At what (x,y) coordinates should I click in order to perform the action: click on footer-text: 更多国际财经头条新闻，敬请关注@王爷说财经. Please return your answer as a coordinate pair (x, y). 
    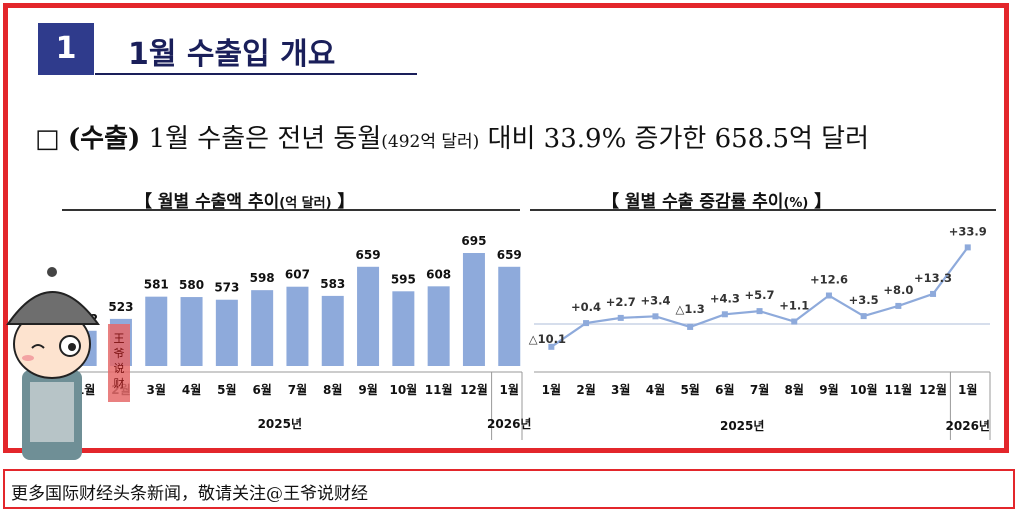
    Looking at the image, I should click on (189, 494).